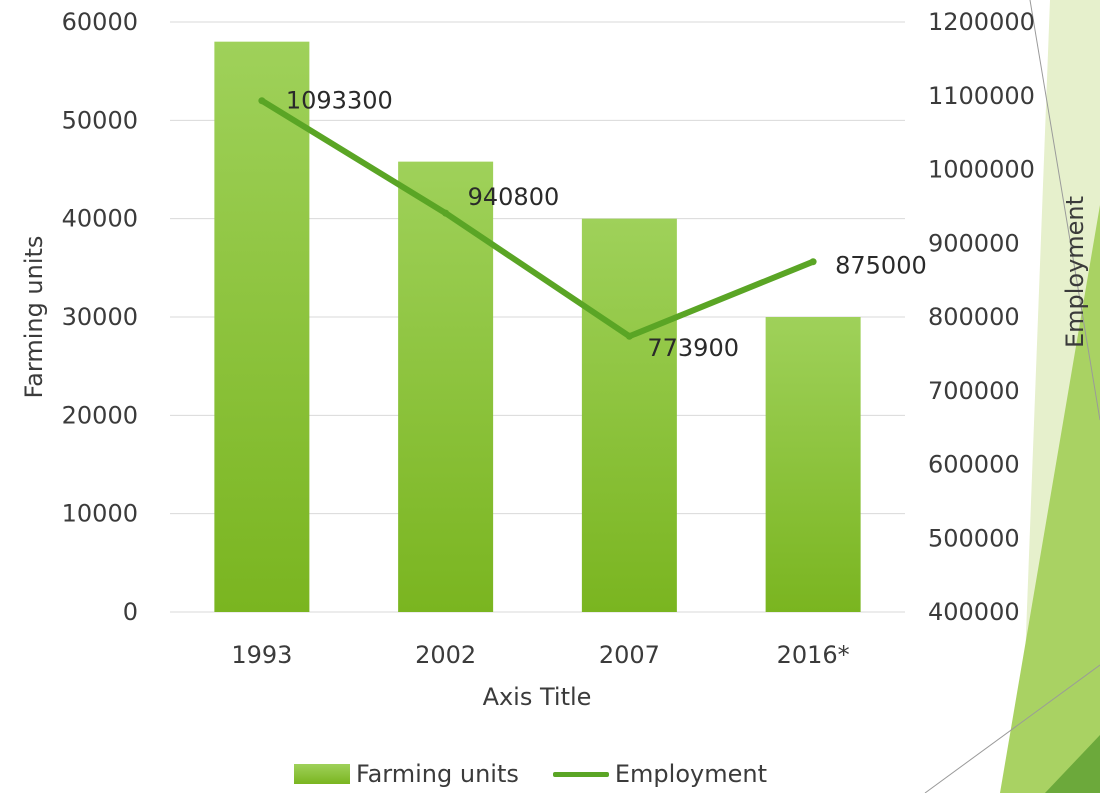 The image size is (1100, 793). I want to click on y-tick-label: 40000, so click(100, 219).